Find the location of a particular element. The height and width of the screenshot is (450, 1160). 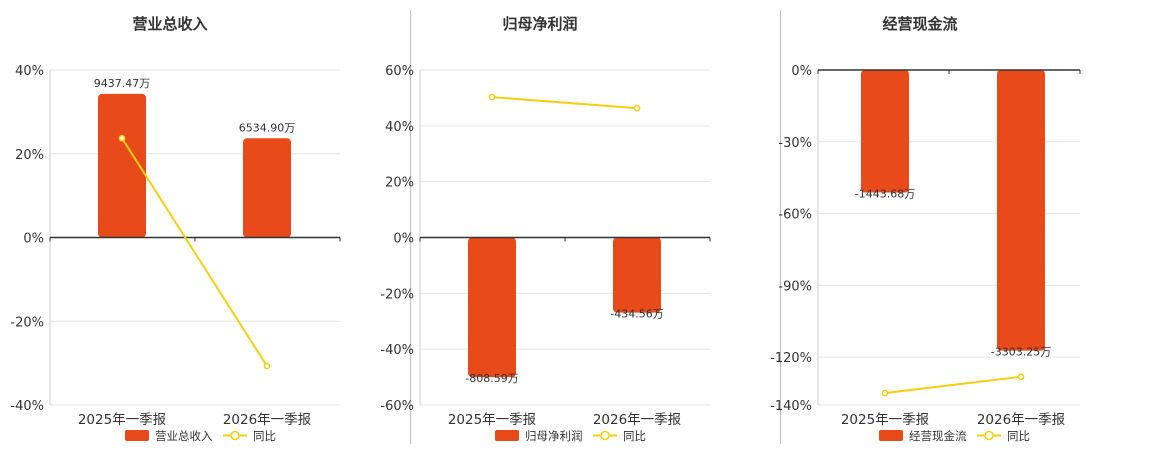

y-tick-label: -140% is located at coordinates (791, 406).